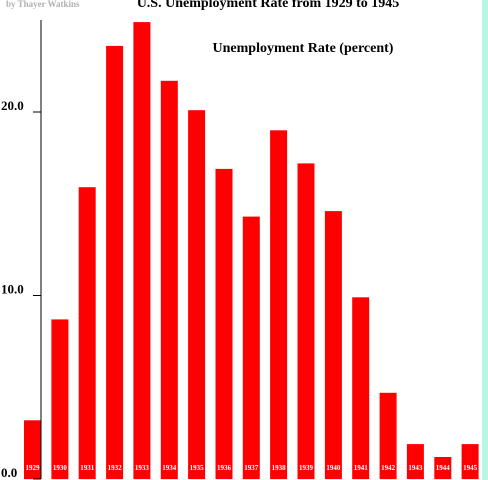 This screenshot has width=488, height=480. What do you see at coordinates (142, 468) in the screenshot?
I see `bar-label-1933: 1933` at bounding box center [142, 468].